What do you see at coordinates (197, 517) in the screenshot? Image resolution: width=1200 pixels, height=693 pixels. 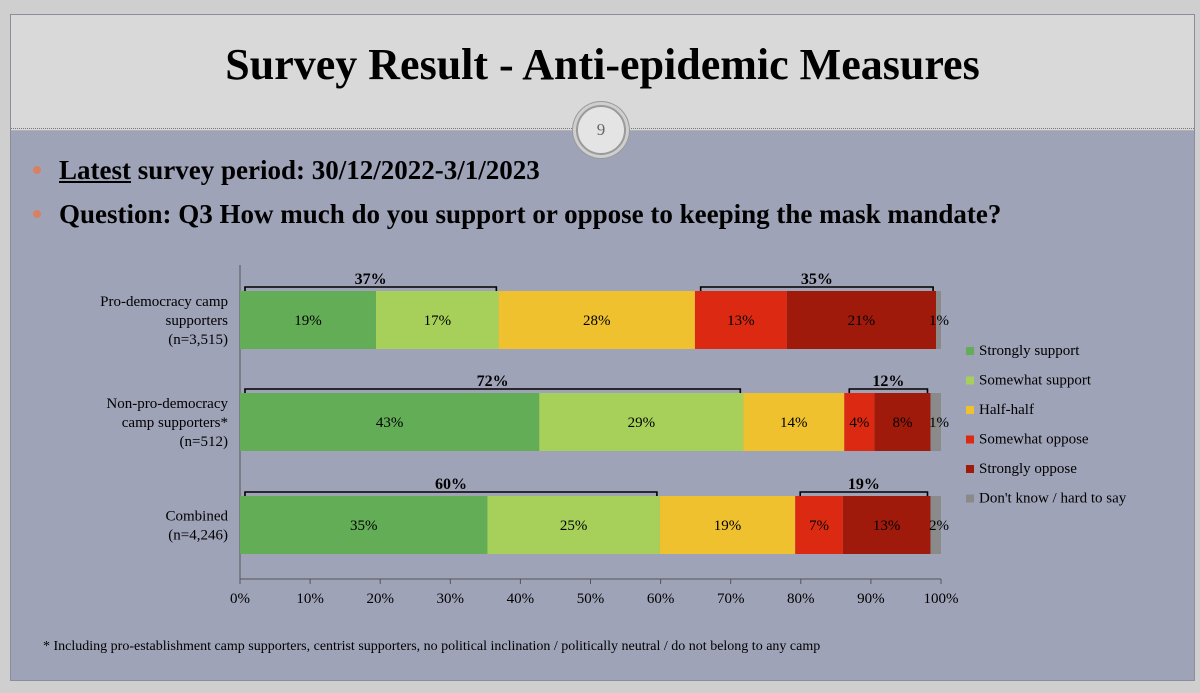 I see `category-label: Combined` at bounding box center [197, 517].